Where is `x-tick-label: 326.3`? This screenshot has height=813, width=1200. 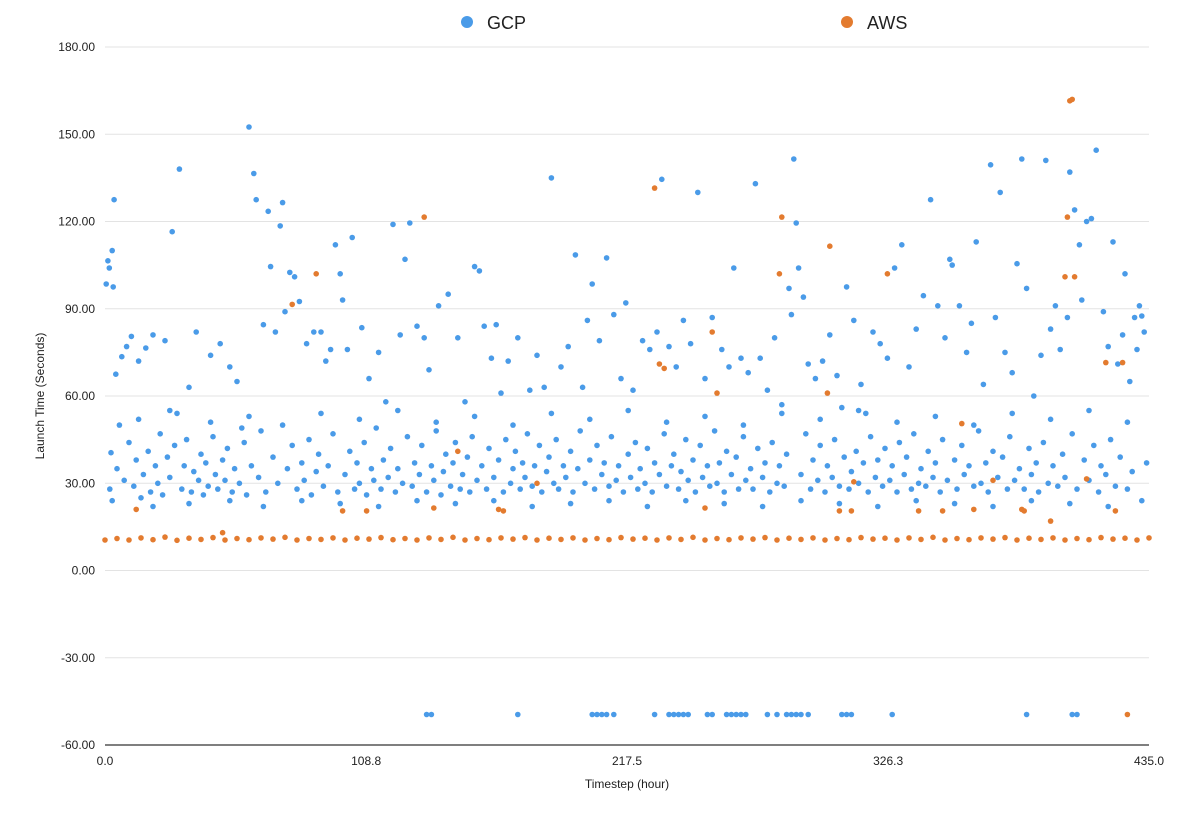
x-tick-label: 326.3 is located at coordinates (888, 761).